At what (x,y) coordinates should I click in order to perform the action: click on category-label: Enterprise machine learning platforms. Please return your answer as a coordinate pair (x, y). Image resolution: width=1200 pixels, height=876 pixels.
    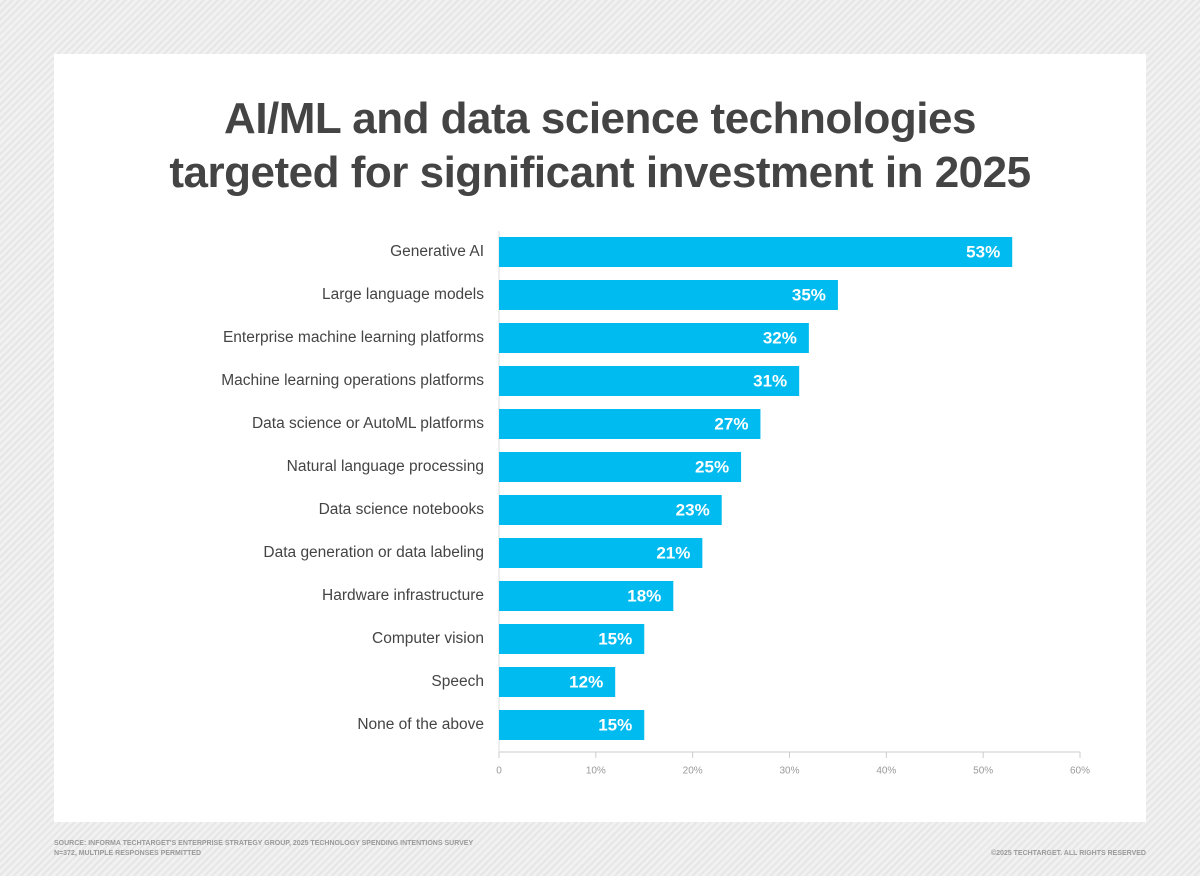
    Looking at the image, I should click on (353, 337).